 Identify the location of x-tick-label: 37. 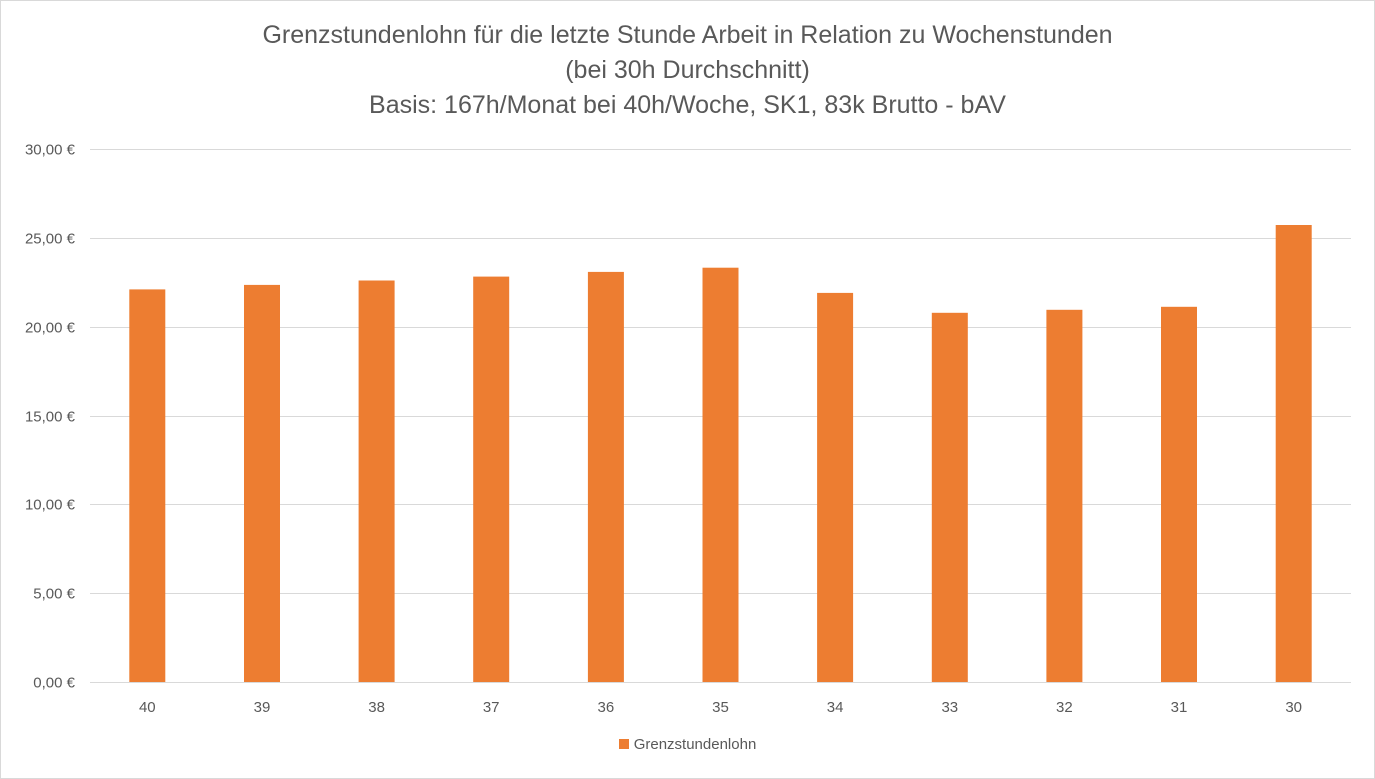
(491, 707).